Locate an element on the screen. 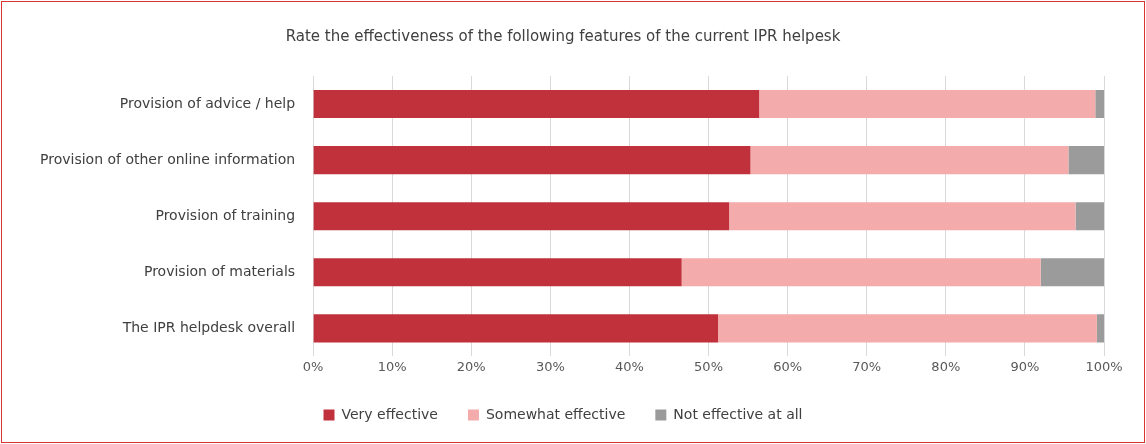 The width and height of the screenshot is (1146, 444). x-tick-label: 70% is located at coordinates (867, 366).